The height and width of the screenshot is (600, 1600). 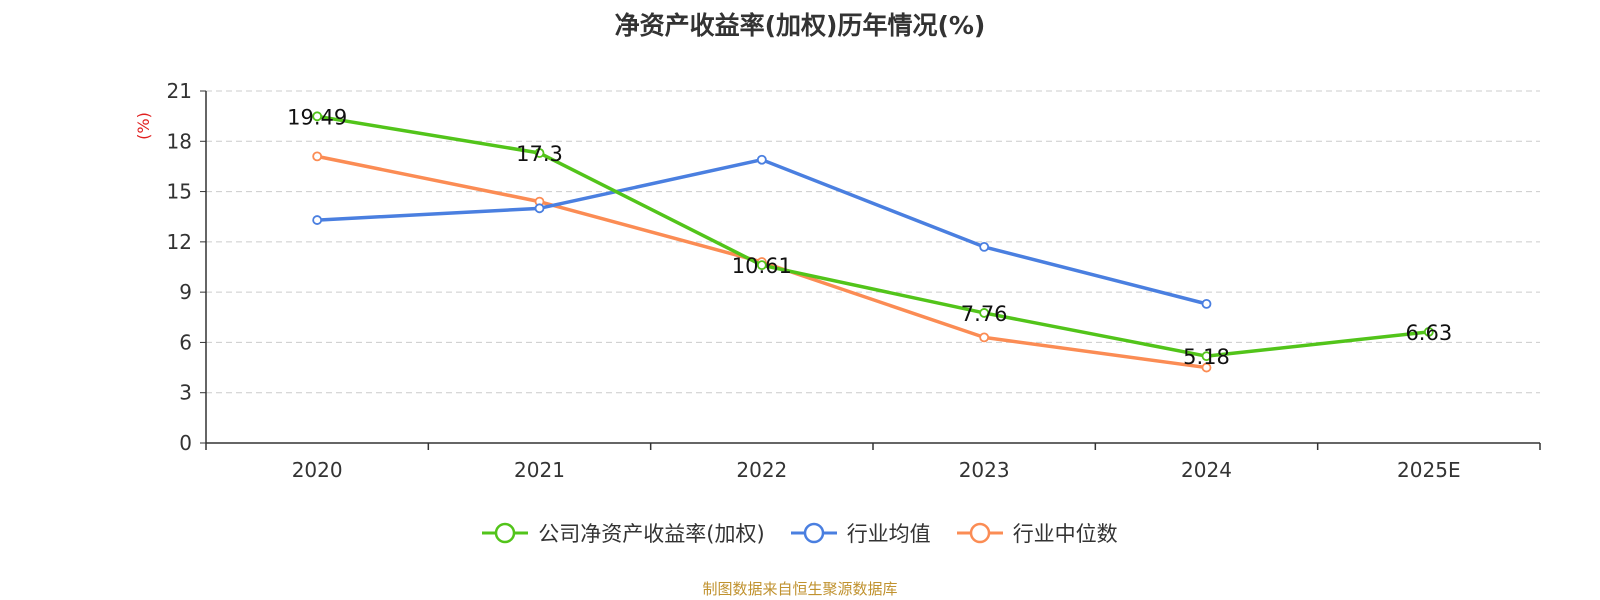 What do you see at coordinates (179, 91) in the screenshot?
I see `y-tick-label: 21` at bounding box center [179, 91].